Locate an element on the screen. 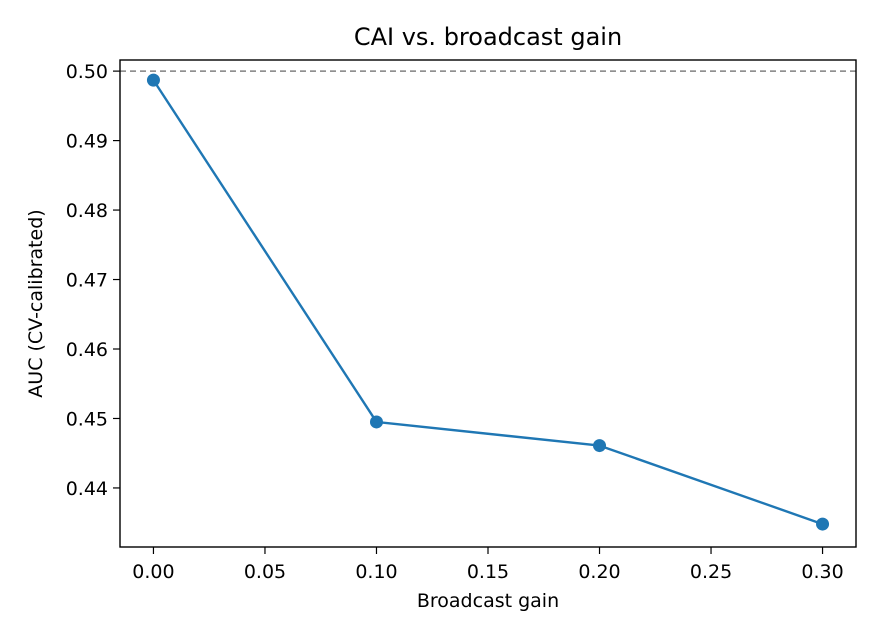  y-tick-label: 0.47 is located at coordinates (87, 281).